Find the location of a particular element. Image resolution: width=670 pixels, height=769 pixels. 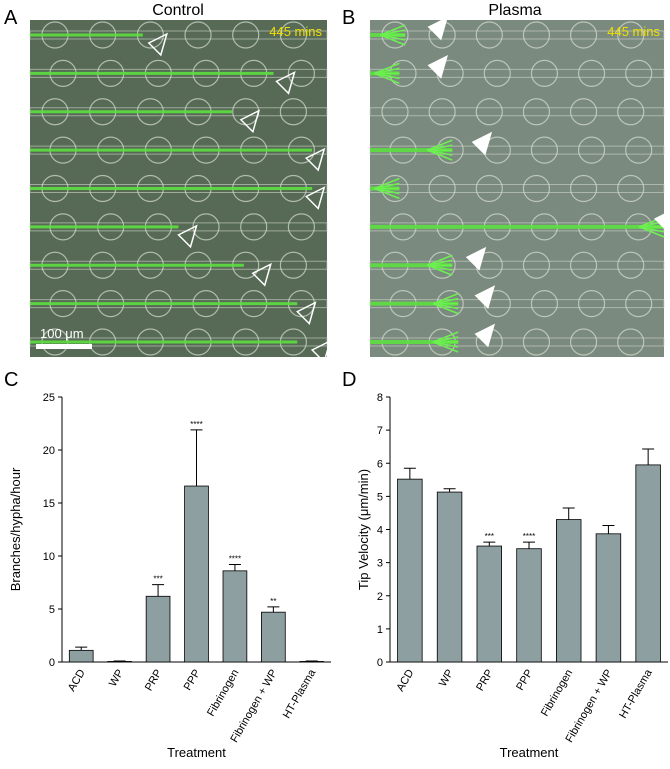

scale-bar is located at coordinates (64, 346).